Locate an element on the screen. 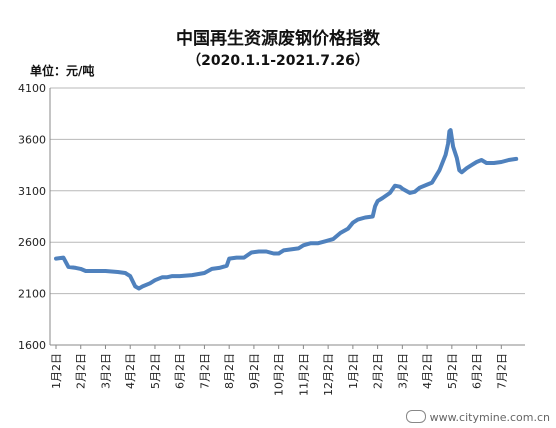 This screenshot has height=428, width=556. y-tick-label: 4100 is located at coordinates (32, 88).